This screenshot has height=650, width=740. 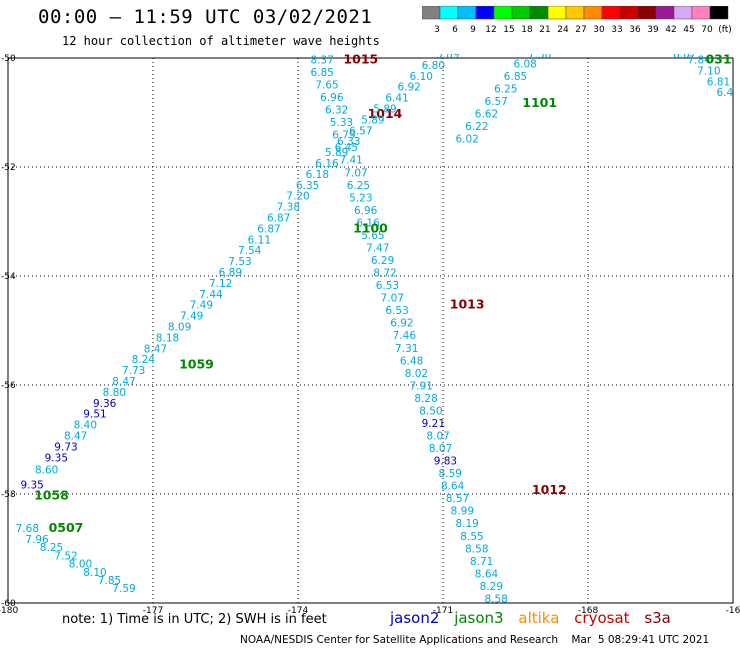 I want to click on swh-data-label: 8.00, so click(x=80, y=565).